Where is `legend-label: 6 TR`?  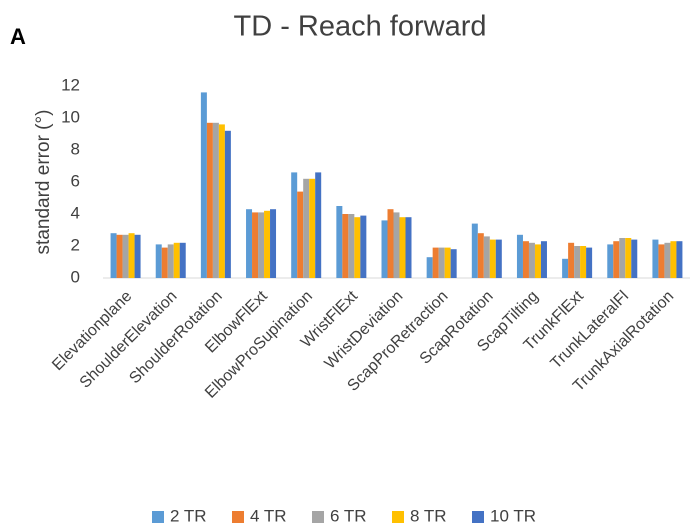
legend-label: 6 TR is located at coordinates (348, 515).